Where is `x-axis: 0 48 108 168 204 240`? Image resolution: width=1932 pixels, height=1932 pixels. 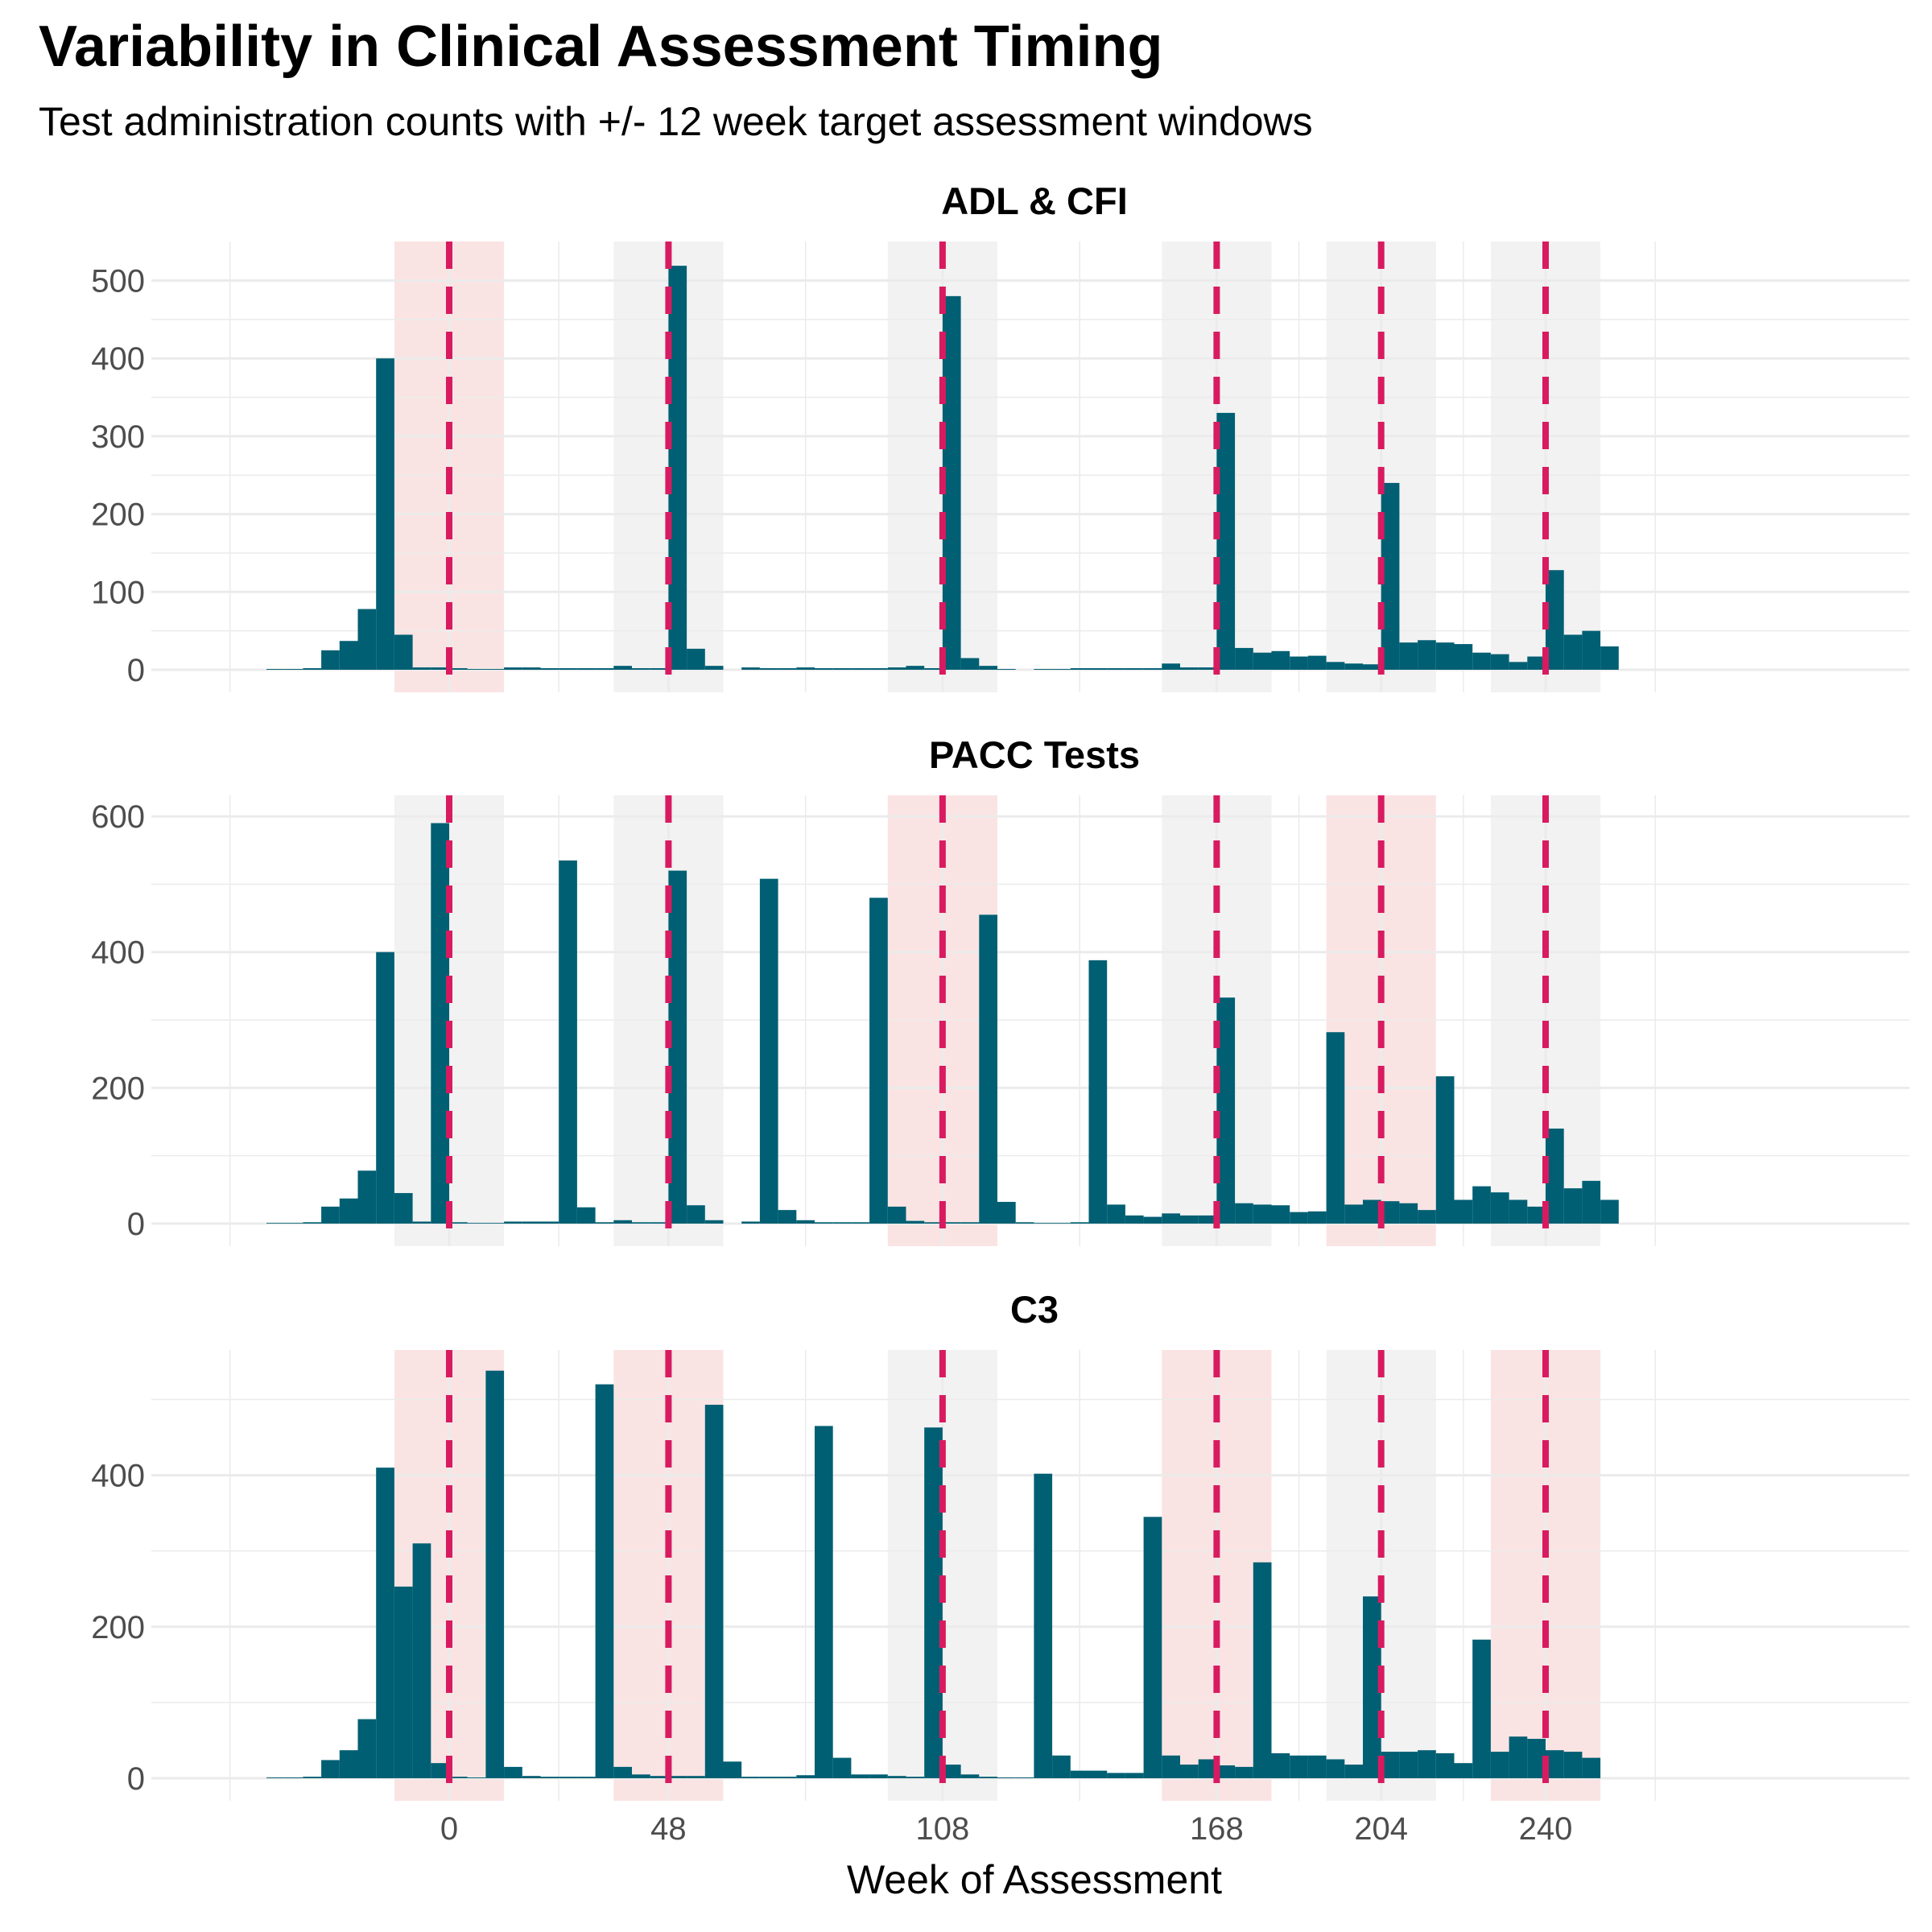 x-axis: 0 48 108 168 204 240 is located at coordinates (1007, 1829).